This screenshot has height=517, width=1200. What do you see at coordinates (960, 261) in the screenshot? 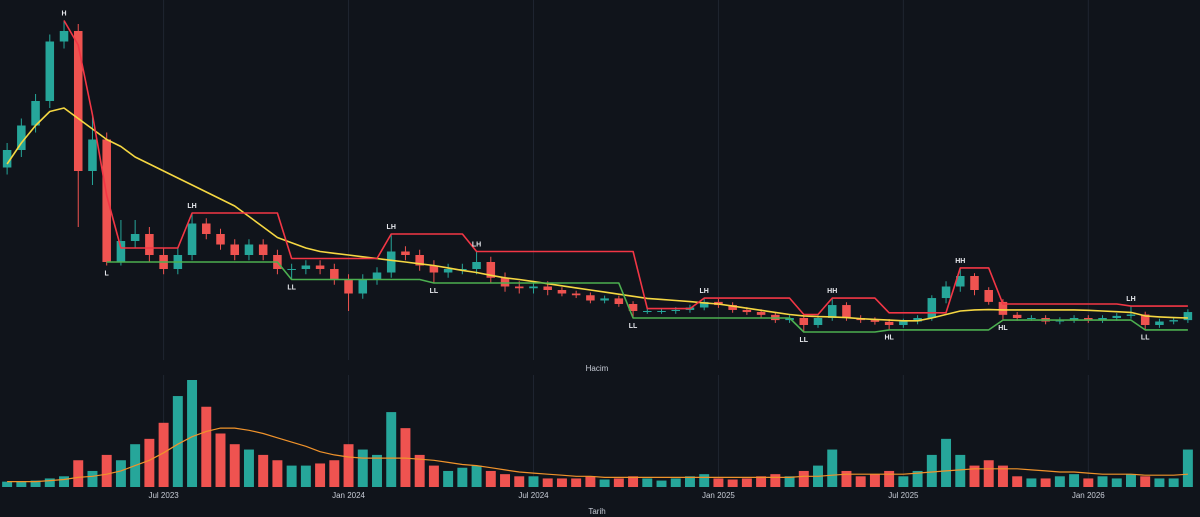
I see `swing-label: HH` at bounding box center [960, 261].